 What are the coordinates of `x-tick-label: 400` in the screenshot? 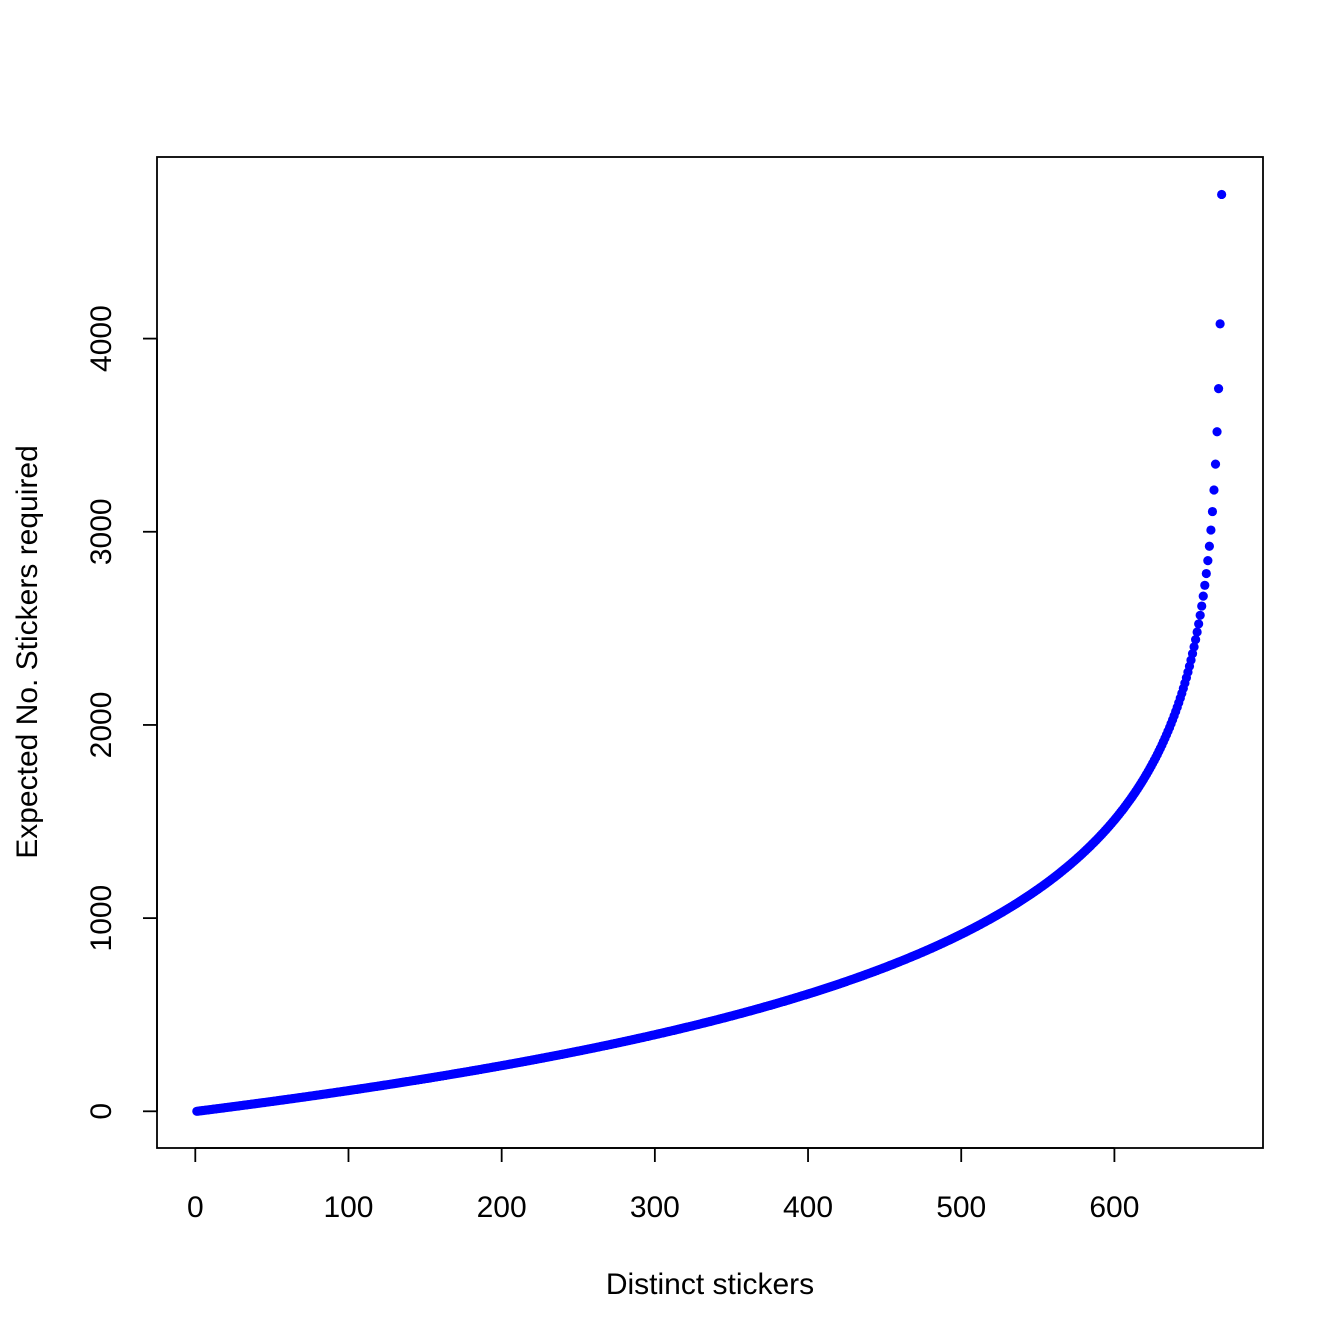 It's located at (808, 1207).